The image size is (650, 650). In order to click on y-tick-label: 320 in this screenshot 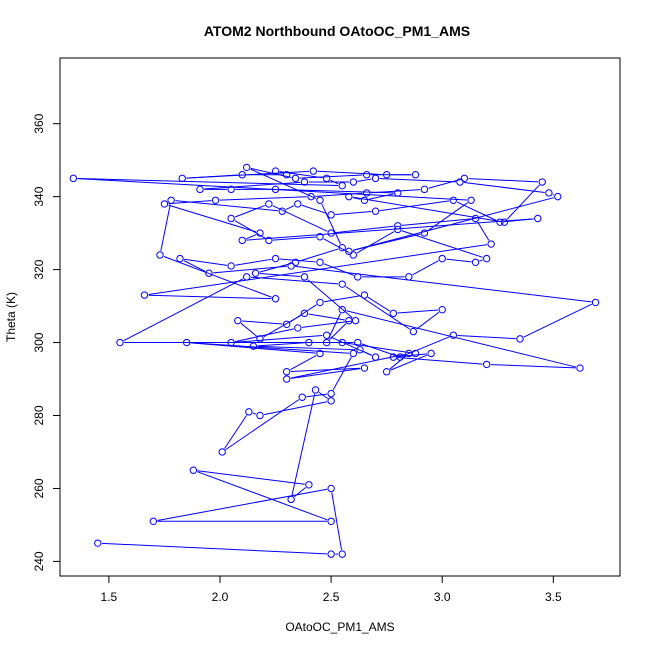, I will do `click(39, 269)`.